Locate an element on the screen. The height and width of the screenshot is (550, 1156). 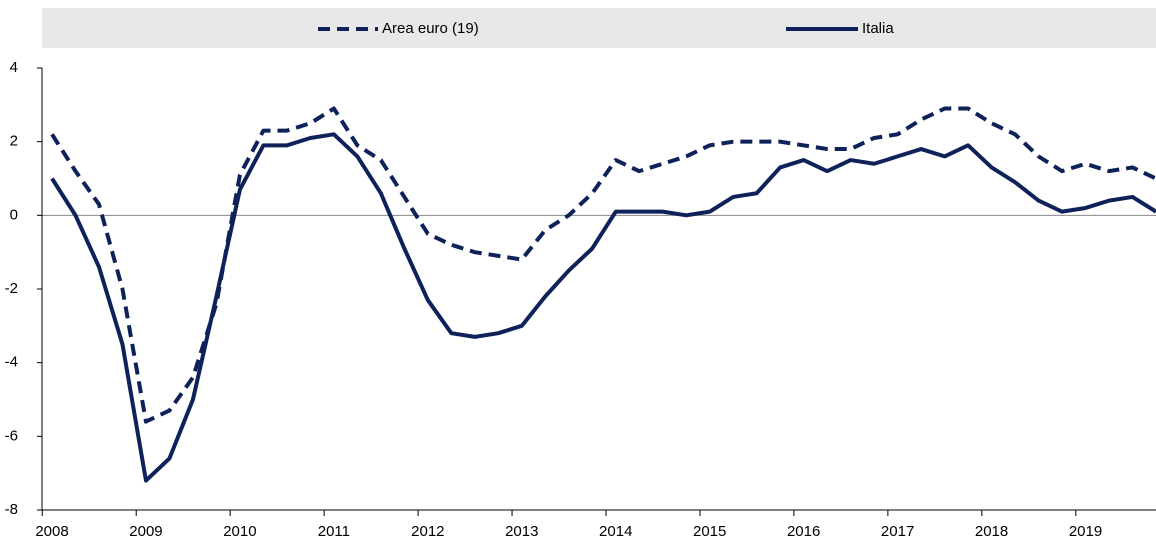
x-tick-label: 2018 is located at coordinates (991, 531).